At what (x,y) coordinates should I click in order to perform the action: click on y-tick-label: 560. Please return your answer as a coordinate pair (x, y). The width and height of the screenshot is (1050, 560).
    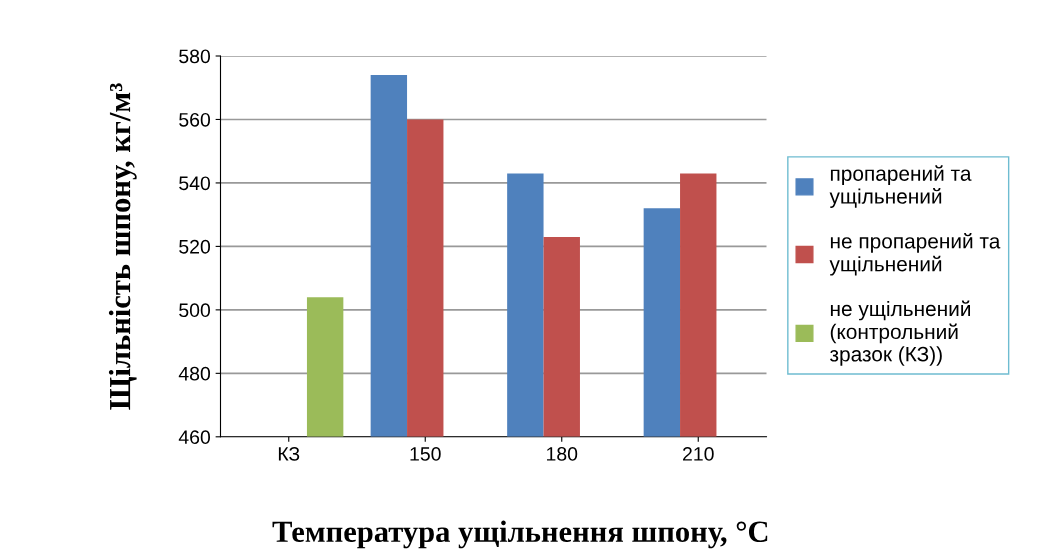
    Looking at the image, I should click on (195, 119).